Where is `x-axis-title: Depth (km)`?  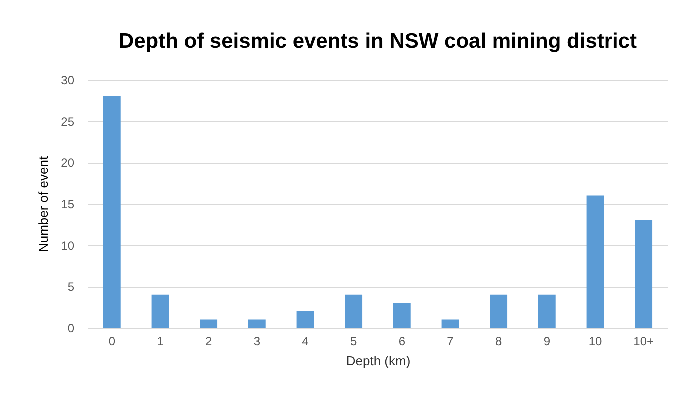 x-axis-title: Depth (km) is located at coordinates (378, 361).